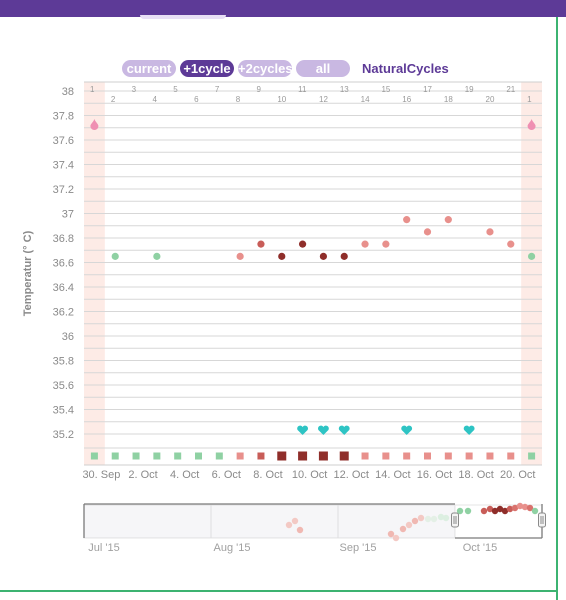 The image size is (566, 600). Describe the element at coordinates (183, 17) in the screenshot. I see `top-bar-tab` at that location.